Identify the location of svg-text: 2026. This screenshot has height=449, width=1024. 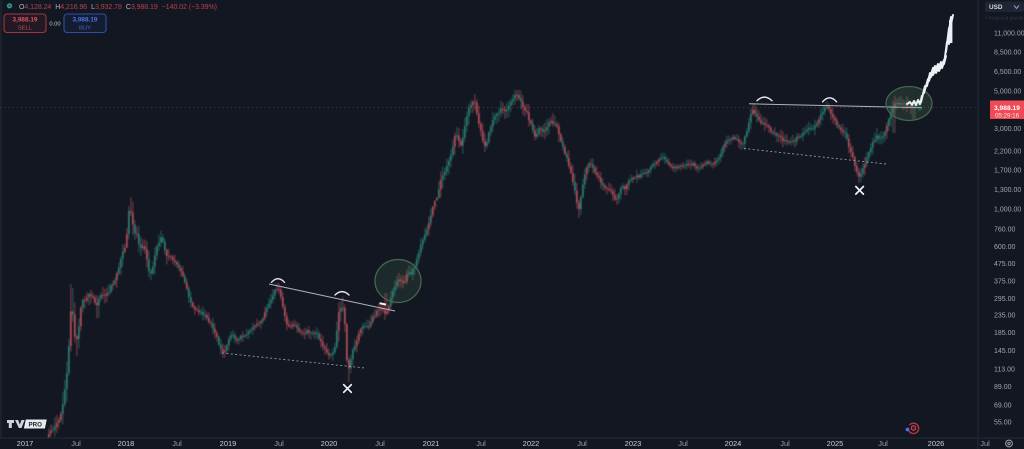
(936, 443).